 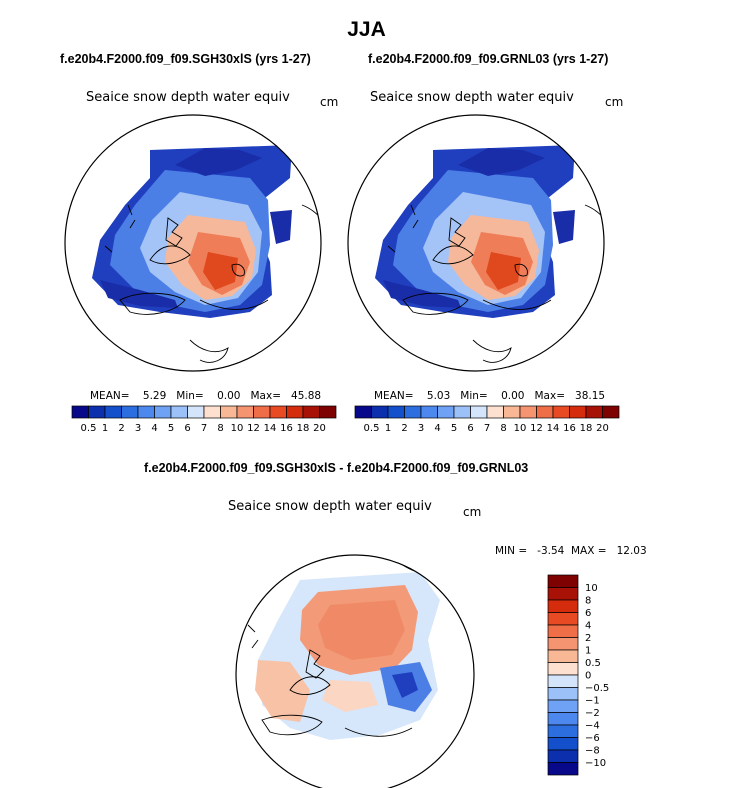 I want to click on panel1-mean-value: 5.29, so click(x=154, y=396).